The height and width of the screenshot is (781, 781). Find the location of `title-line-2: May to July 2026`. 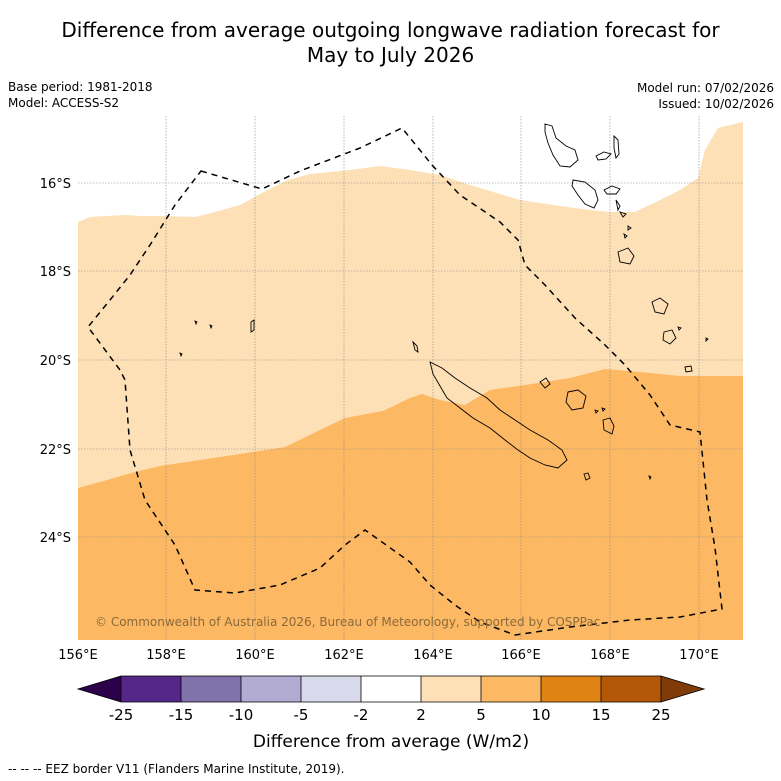

title-line-2: May to July 2026 is located at coordinates (390, 55).